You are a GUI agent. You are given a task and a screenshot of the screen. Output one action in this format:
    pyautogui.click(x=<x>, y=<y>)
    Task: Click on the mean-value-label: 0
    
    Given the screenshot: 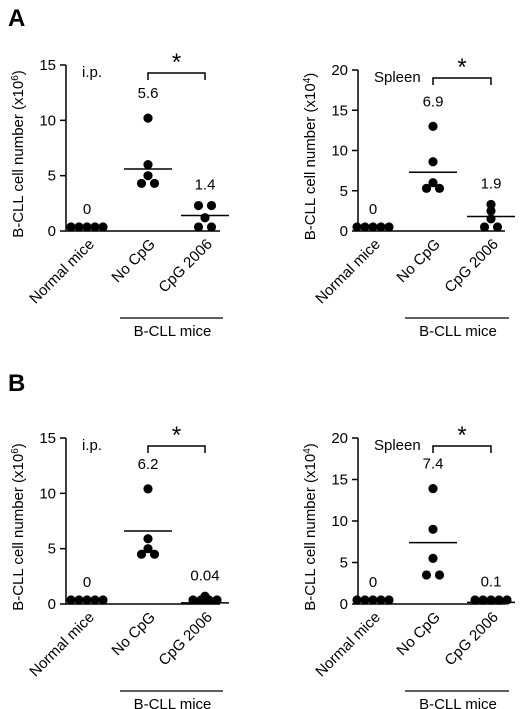 What is the action you would take?
    pyautogui.click(x=87, y=209)
    